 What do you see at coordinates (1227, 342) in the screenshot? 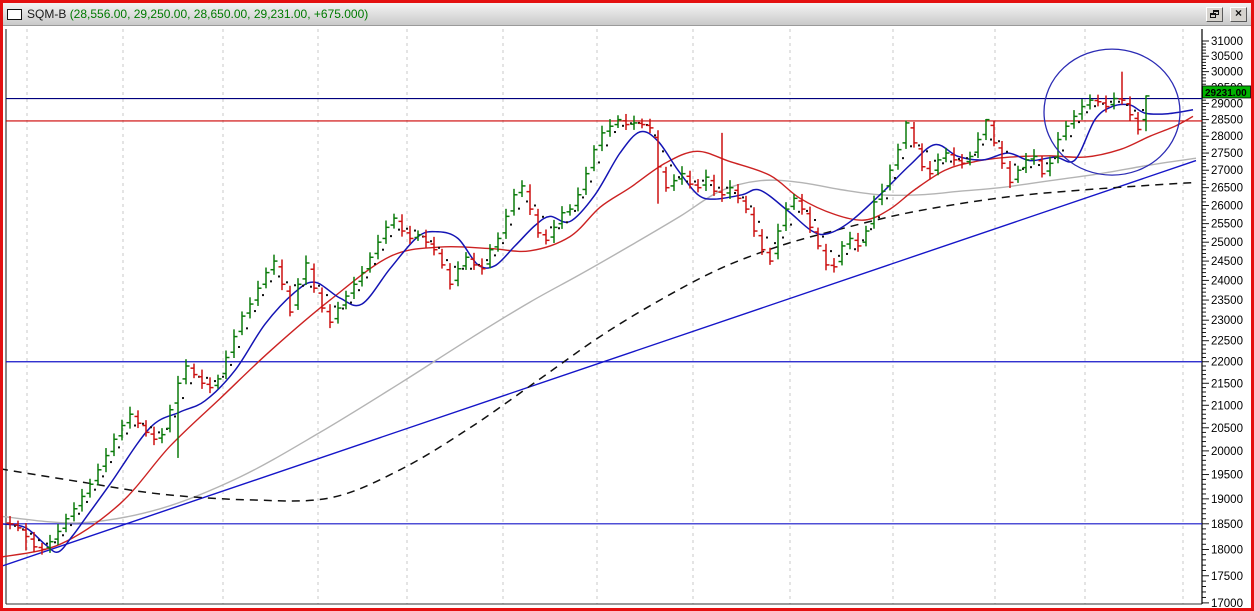
I see `svg-text: 22500` at bounding box center [1227, 342].